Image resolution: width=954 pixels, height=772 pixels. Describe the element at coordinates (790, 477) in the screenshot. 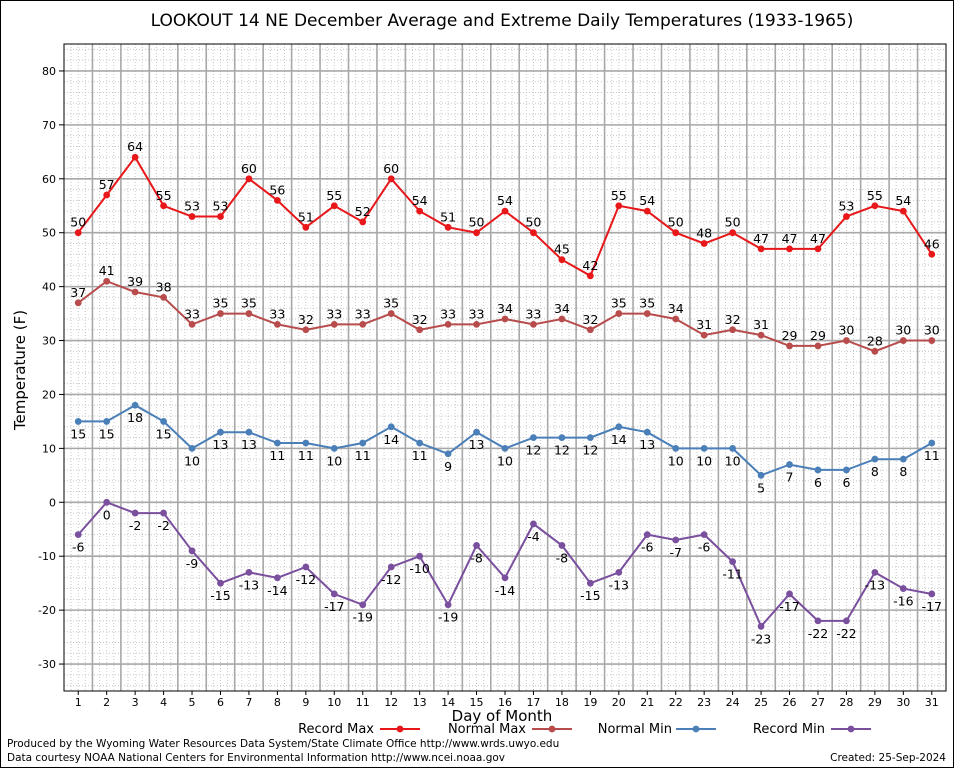

I see `data-label: 7` at that location.